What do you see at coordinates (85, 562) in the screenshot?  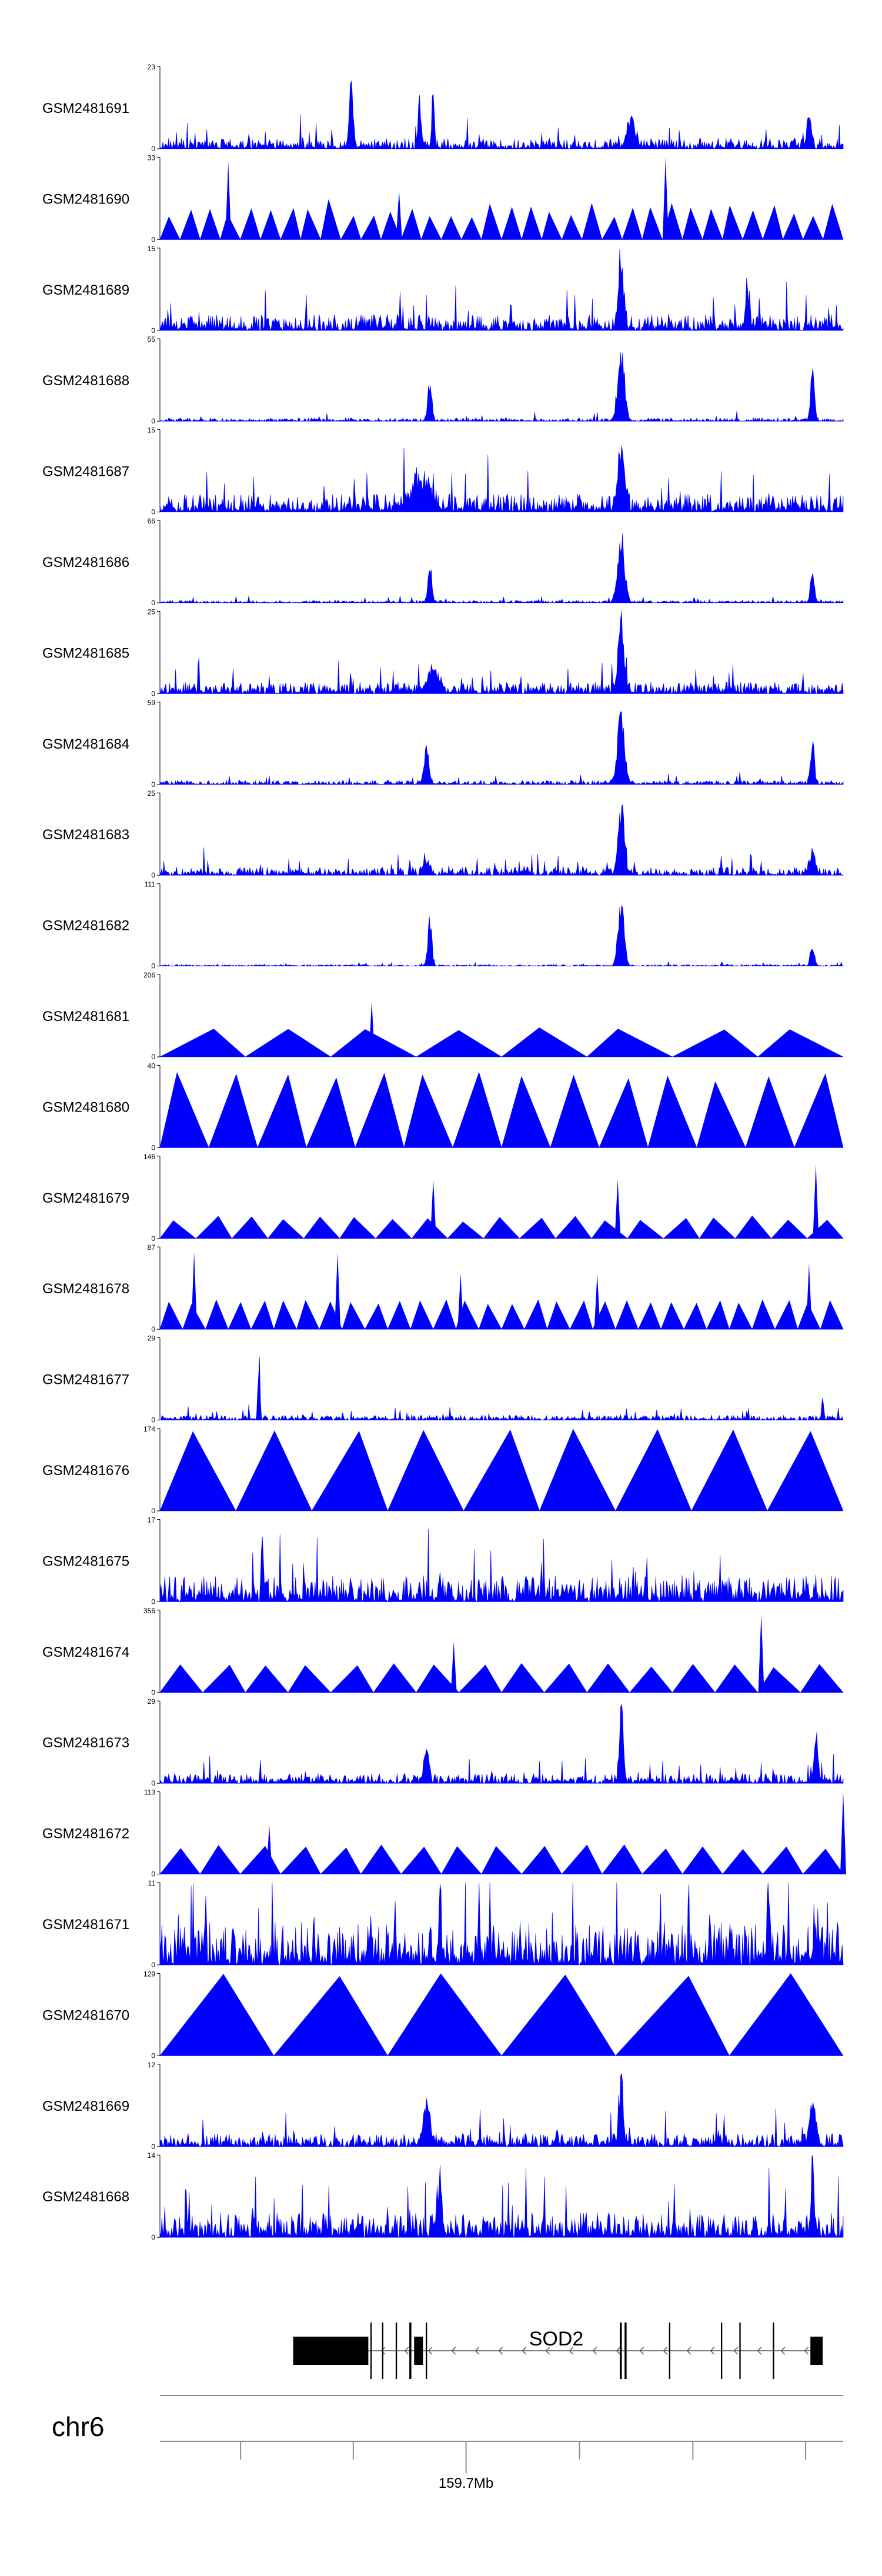 I see `track-label: GSM2481686` at bounding box center [85, 562].